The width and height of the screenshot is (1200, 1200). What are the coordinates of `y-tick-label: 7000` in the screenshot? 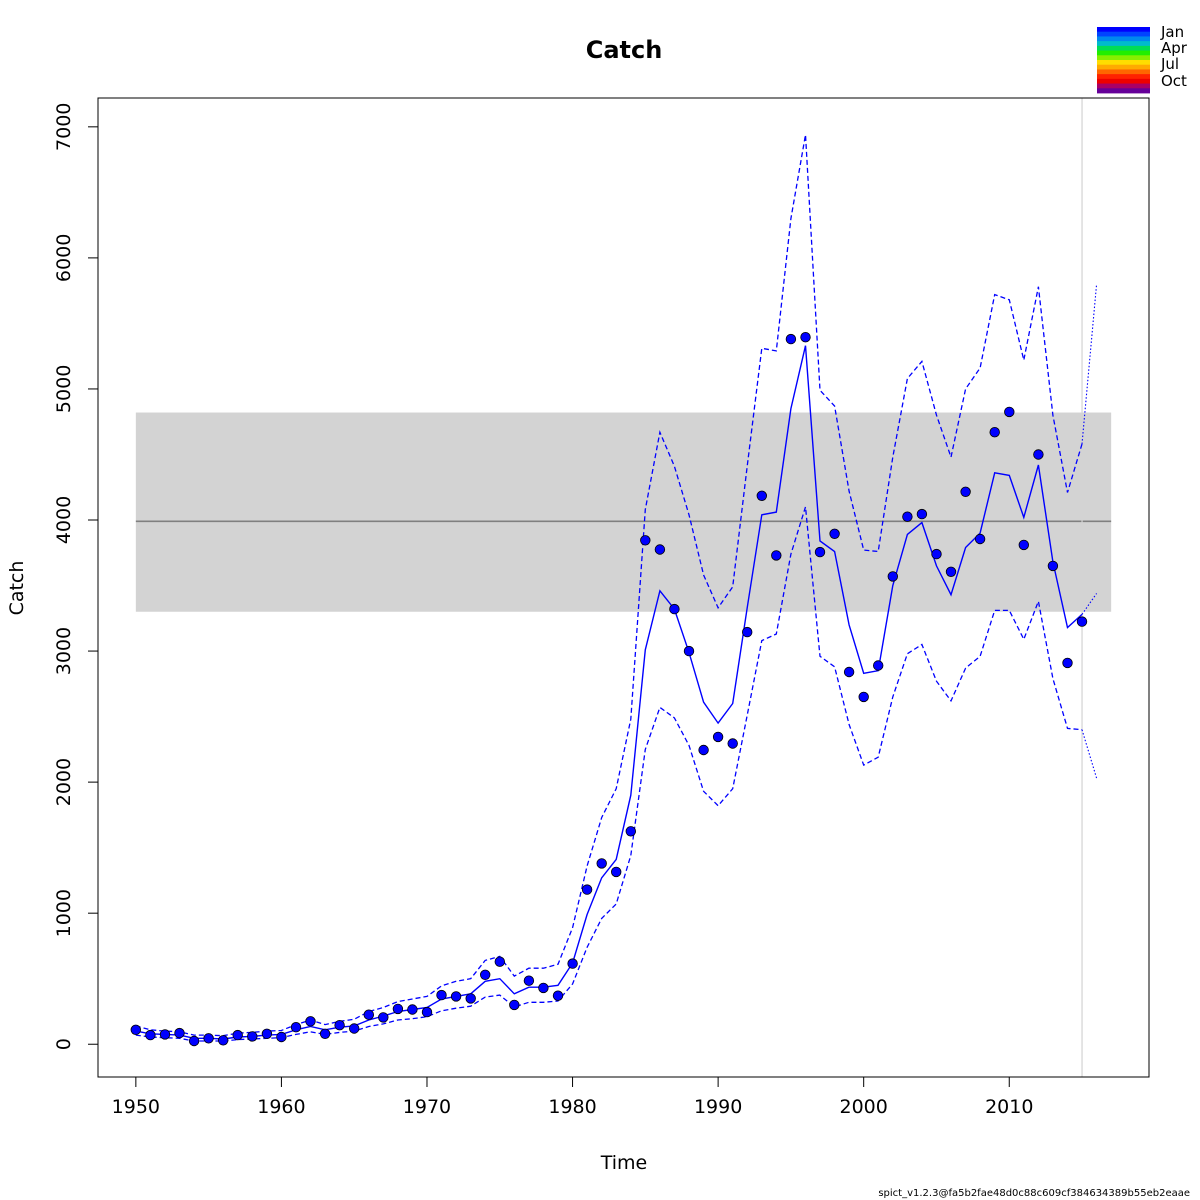 It's located at (64, 127).